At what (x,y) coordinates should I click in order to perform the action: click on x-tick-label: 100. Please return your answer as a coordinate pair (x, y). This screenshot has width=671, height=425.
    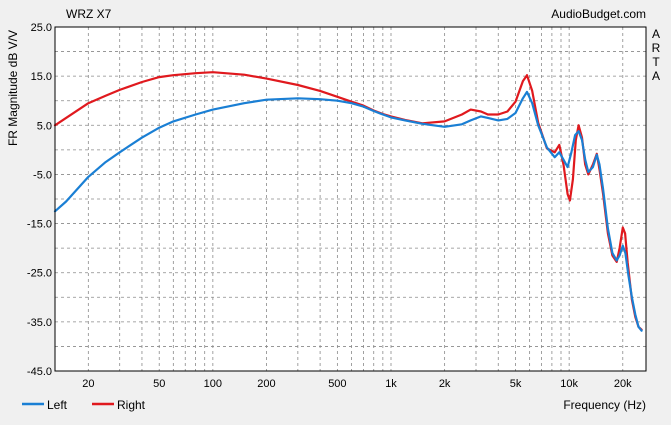
    Looking at the image, I should click on (213, 384).